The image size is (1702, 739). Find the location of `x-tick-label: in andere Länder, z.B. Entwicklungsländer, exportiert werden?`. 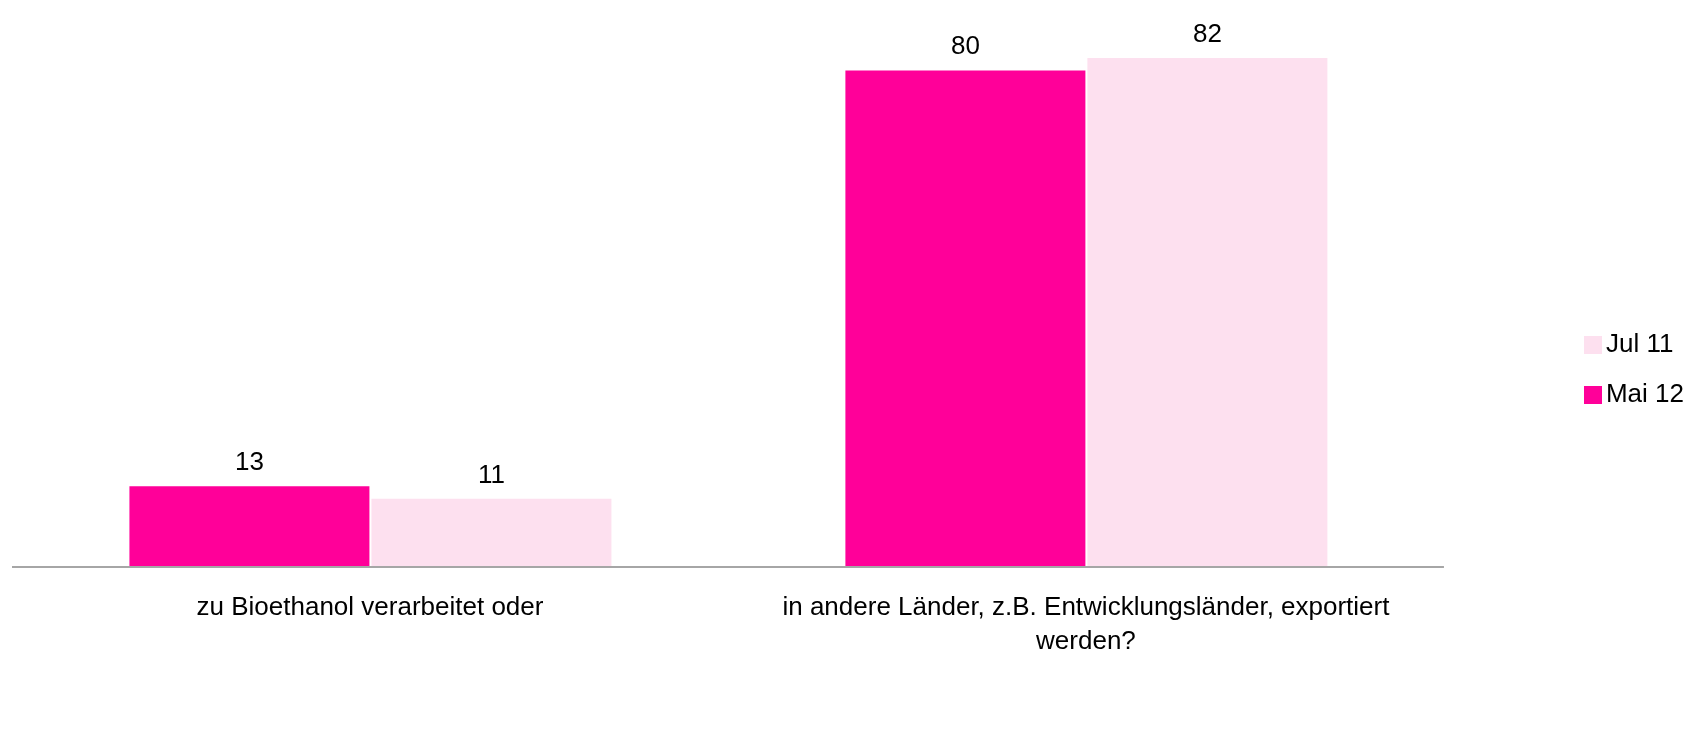

x-tick-label: in andere Länder, z.B. Entwicklungsländer, exportiert werden? is located at coordinates (1086, 623).